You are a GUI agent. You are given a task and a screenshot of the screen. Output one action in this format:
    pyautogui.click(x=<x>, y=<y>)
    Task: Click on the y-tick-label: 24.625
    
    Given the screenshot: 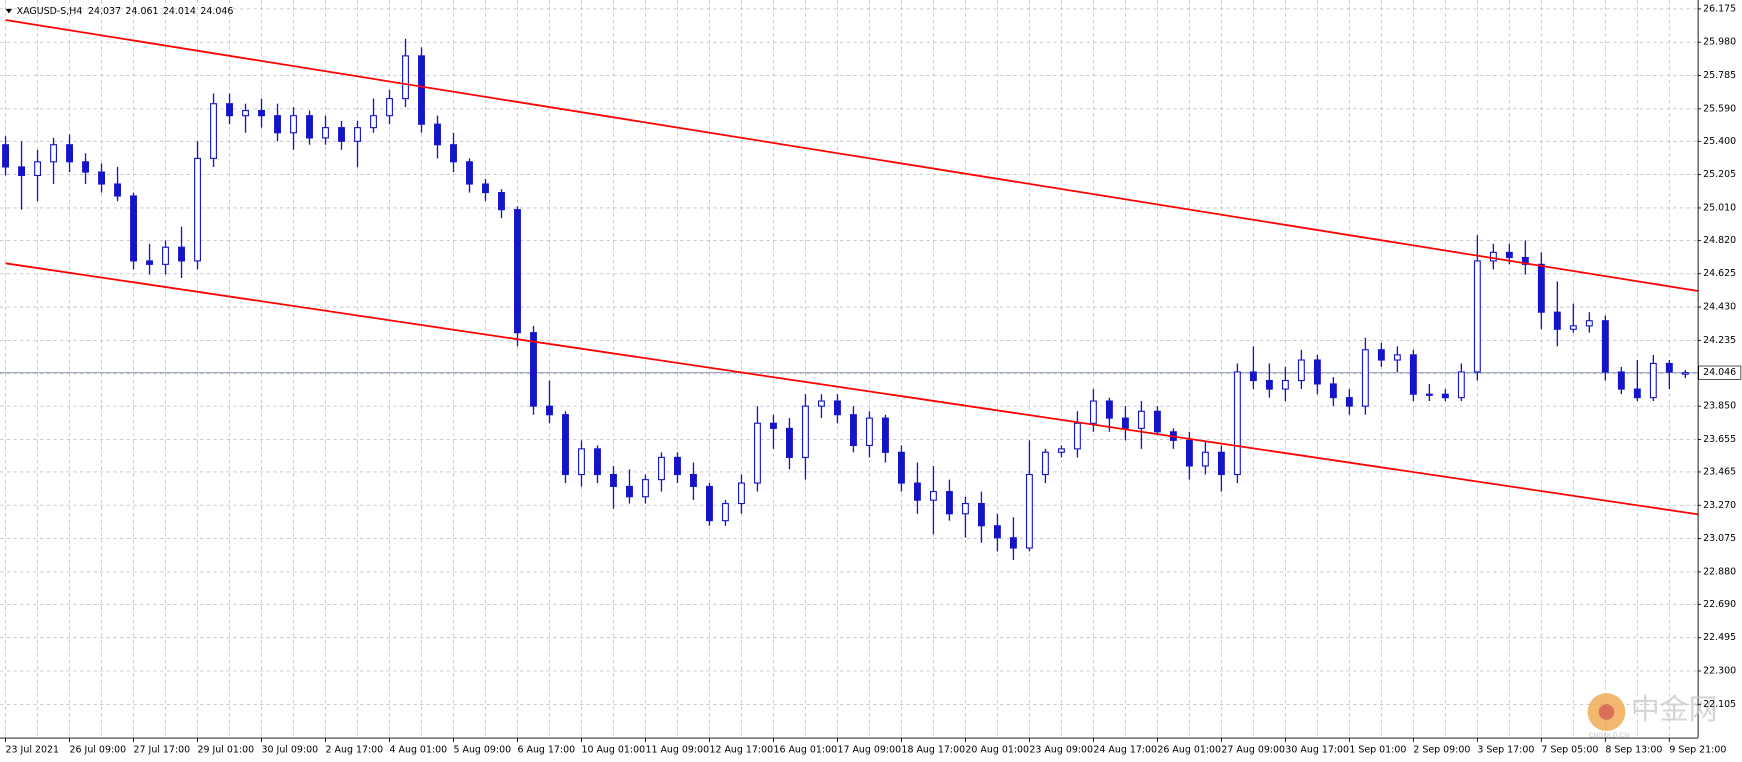 What is the action you would take?
    pyautogui.click(x=1719, y=273)
    